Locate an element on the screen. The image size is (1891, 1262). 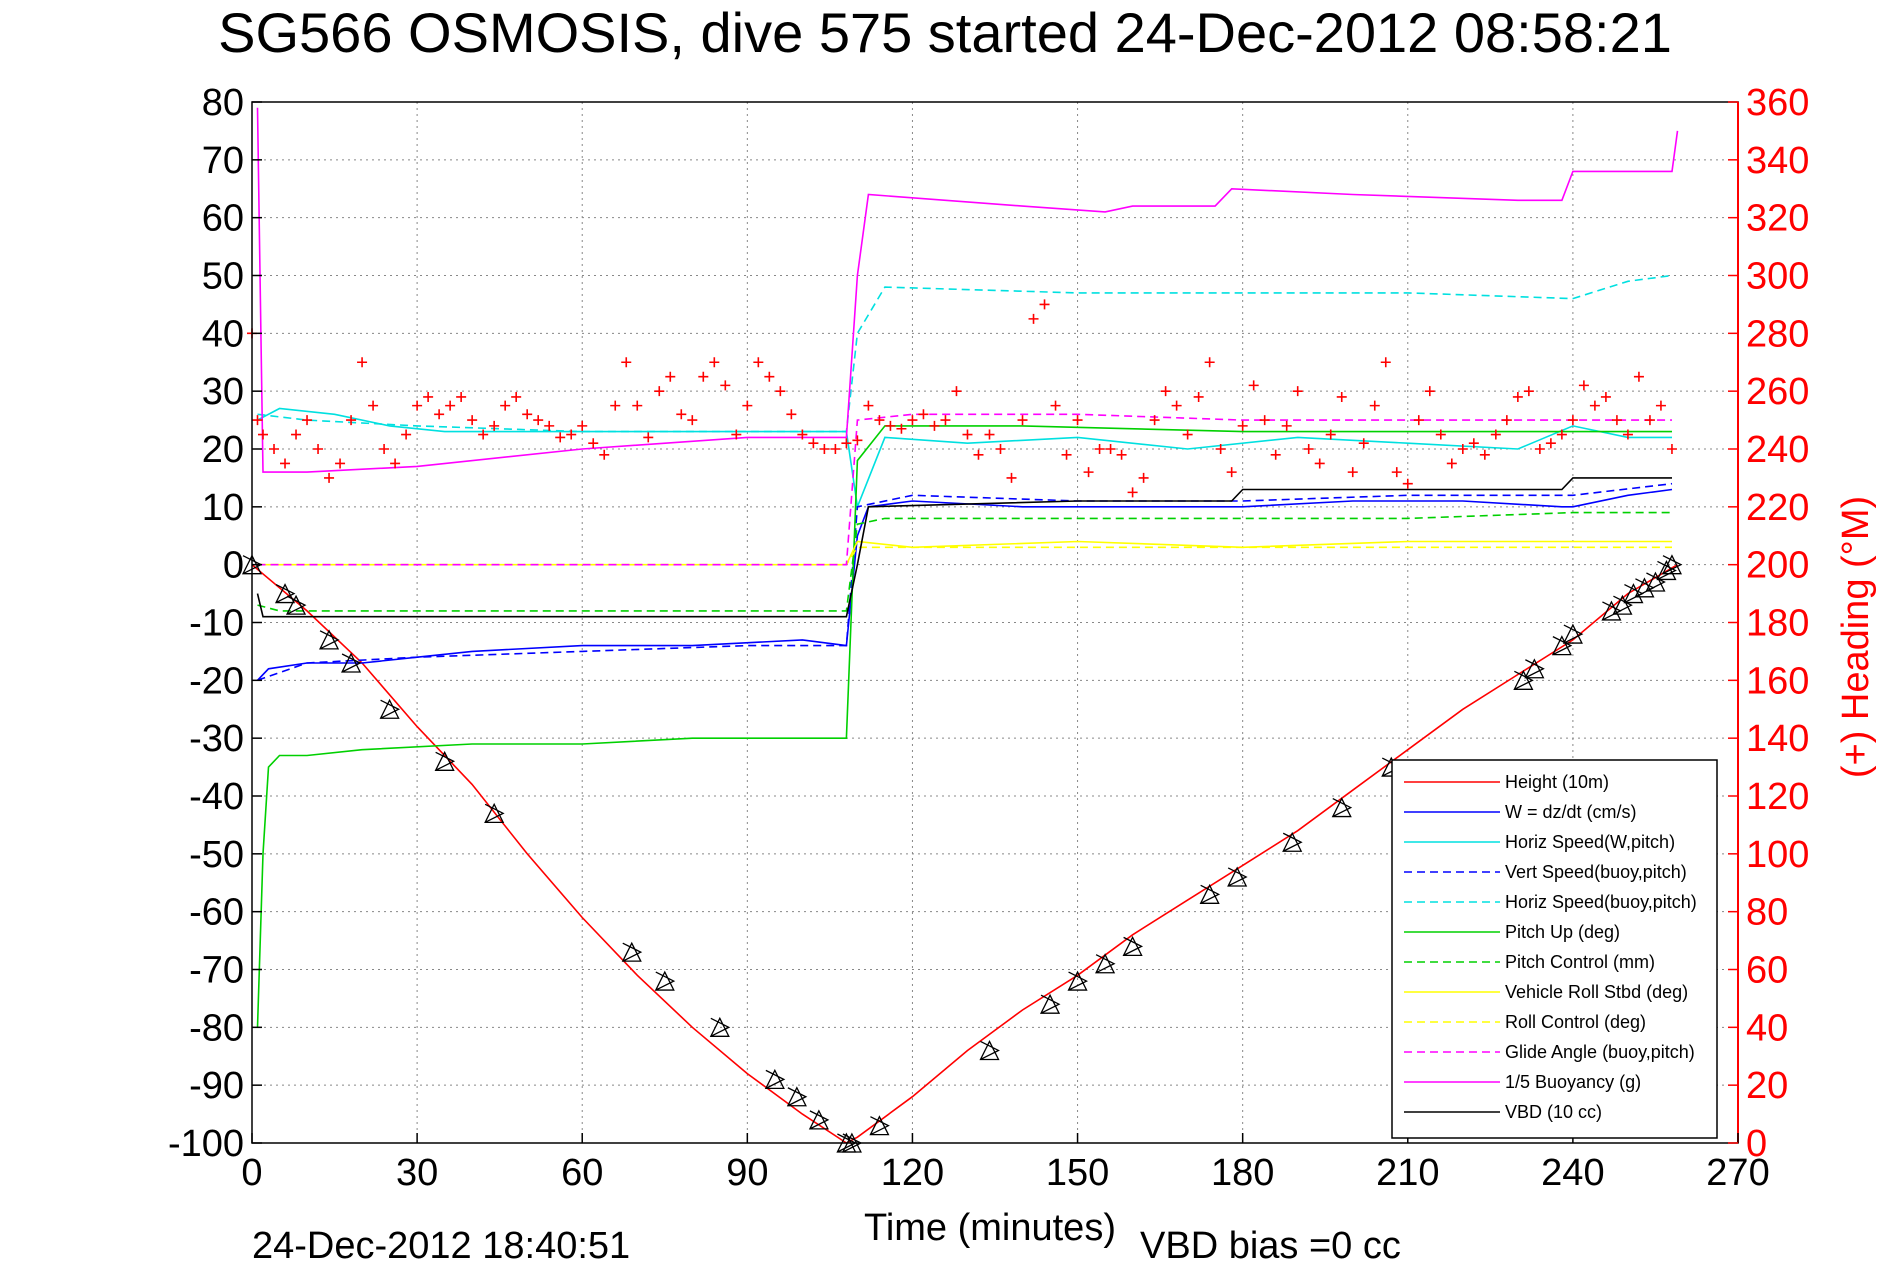
y-tick-label: -50 is located at coordinates (216, 855).